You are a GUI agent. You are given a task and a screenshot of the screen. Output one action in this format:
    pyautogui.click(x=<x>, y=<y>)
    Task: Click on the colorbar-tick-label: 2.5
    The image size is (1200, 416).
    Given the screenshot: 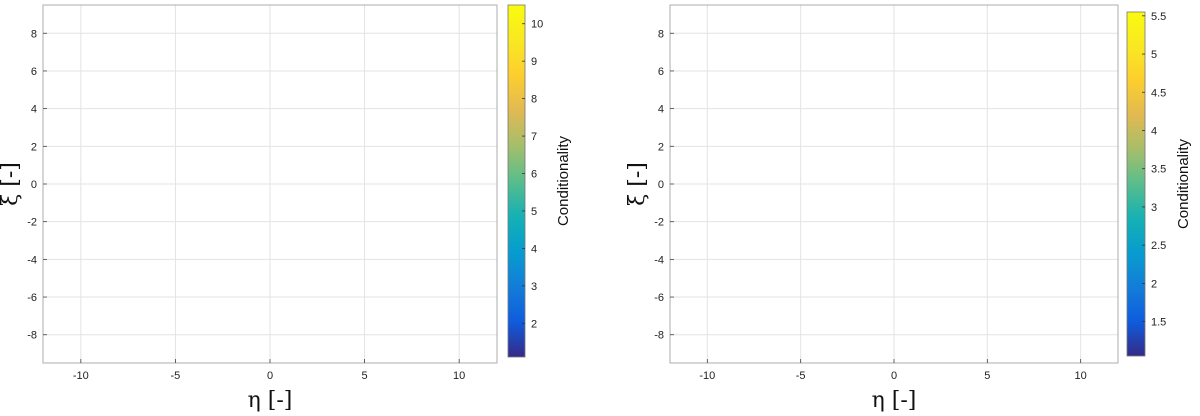 What is the action you would take?
    pyautogui.click(x=1158, y=246)
    